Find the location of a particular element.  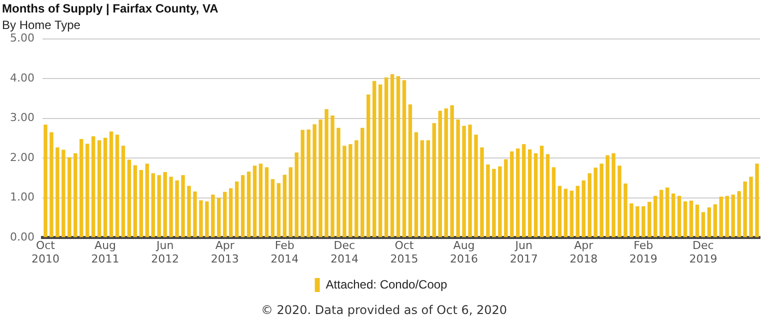

x-tick-label: Apr 2018 is located at coordinates (584, 252).